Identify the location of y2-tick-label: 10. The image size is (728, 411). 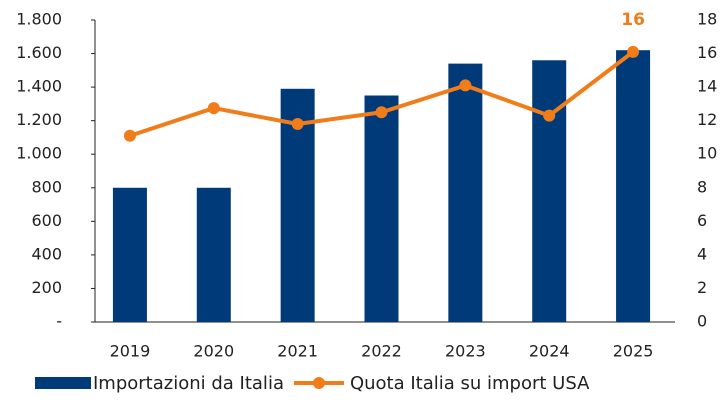
(707, 153).